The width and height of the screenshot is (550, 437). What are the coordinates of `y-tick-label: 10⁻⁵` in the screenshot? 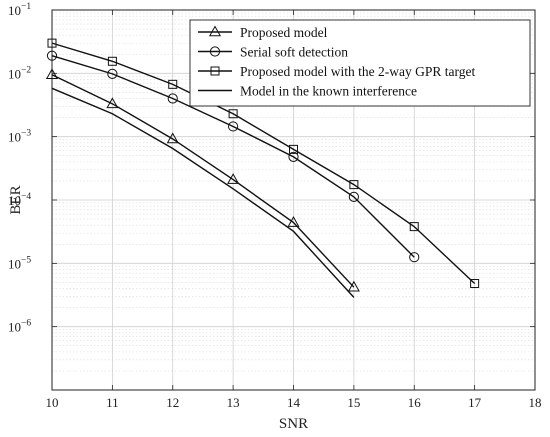 It's located at (19, 263).